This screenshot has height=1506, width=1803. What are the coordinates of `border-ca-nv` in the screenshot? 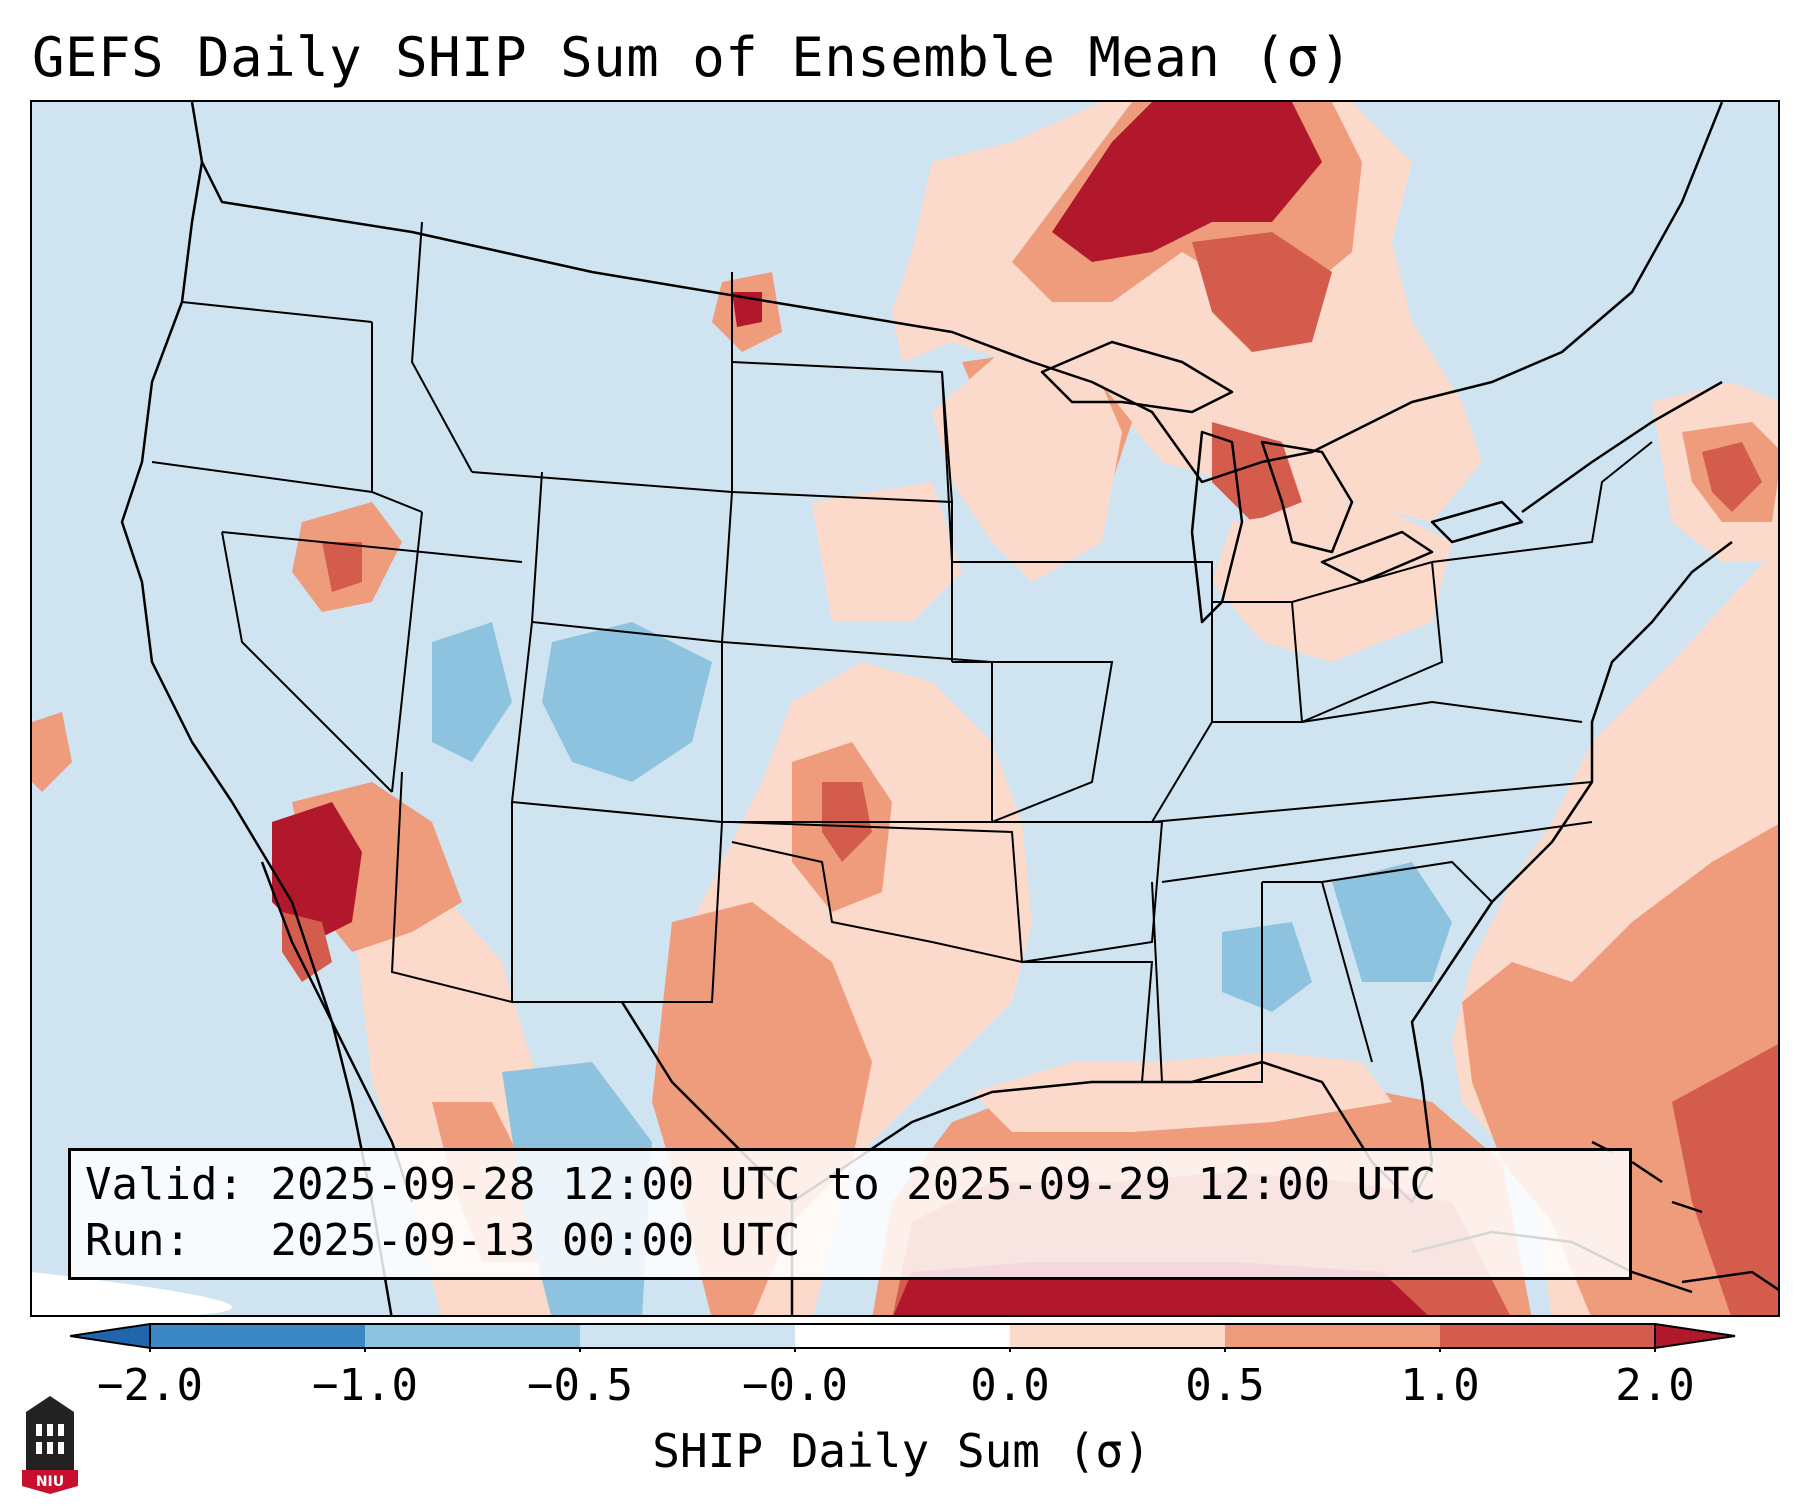 It's located at (307, 662).